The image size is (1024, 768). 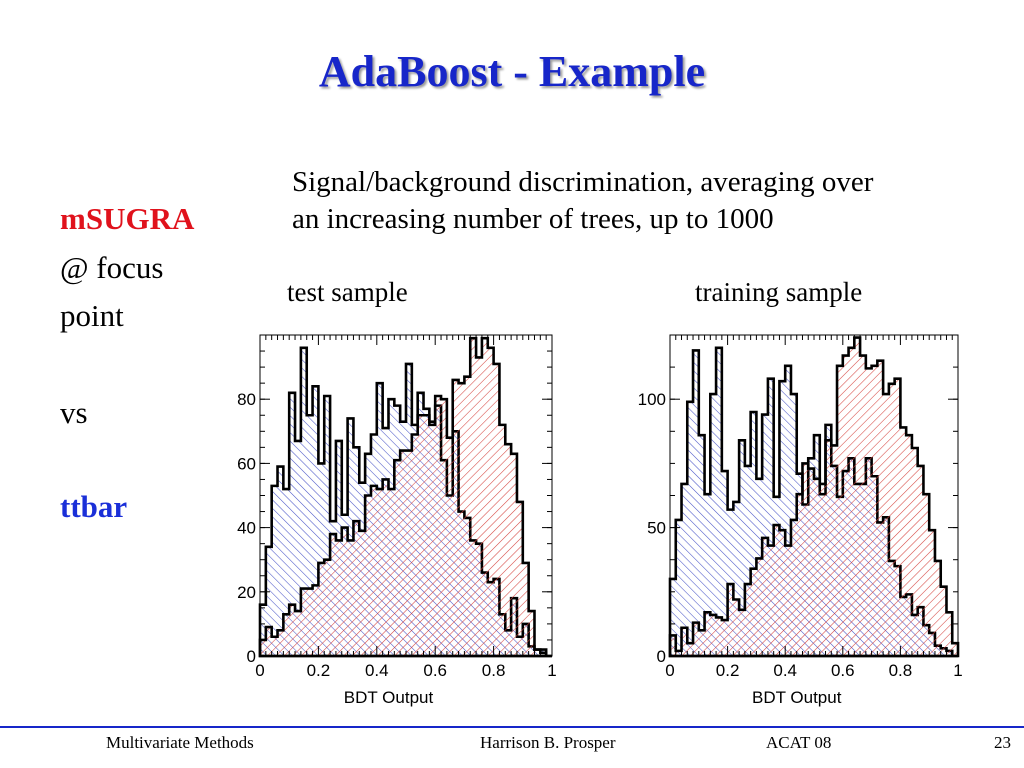 I want to click on page-number: 23, so click(x=1002, y=742).